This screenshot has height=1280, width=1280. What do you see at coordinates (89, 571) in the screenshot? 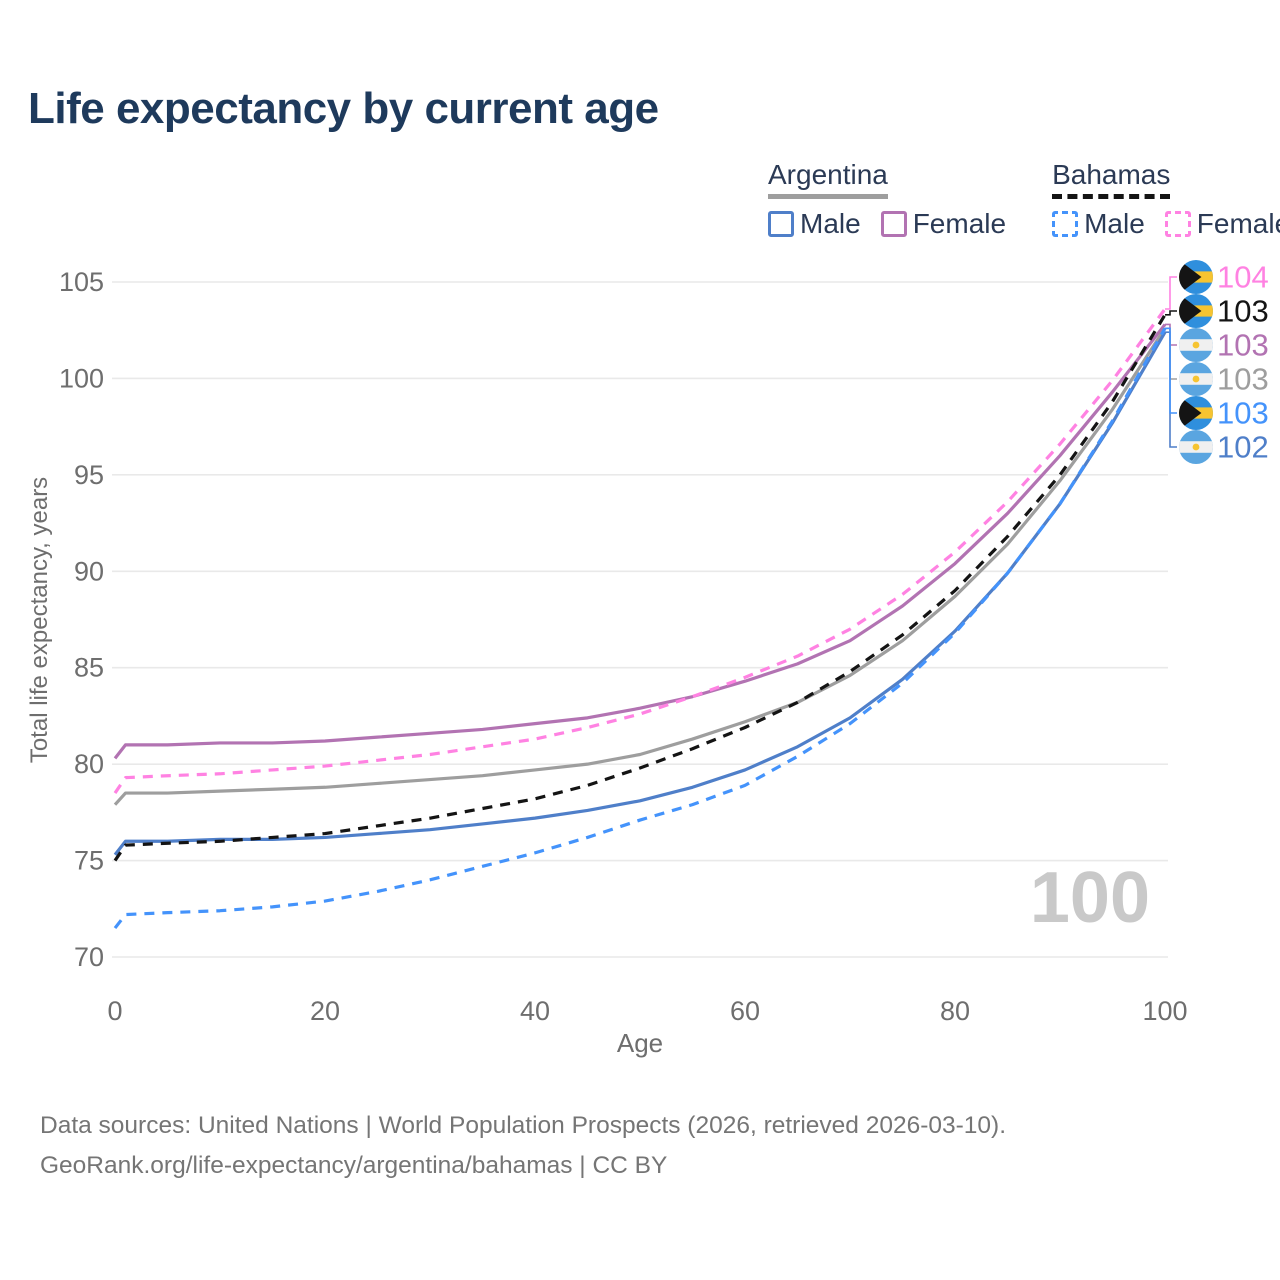
I see `y-tick-label: 90` at bounding box center [89, 571].